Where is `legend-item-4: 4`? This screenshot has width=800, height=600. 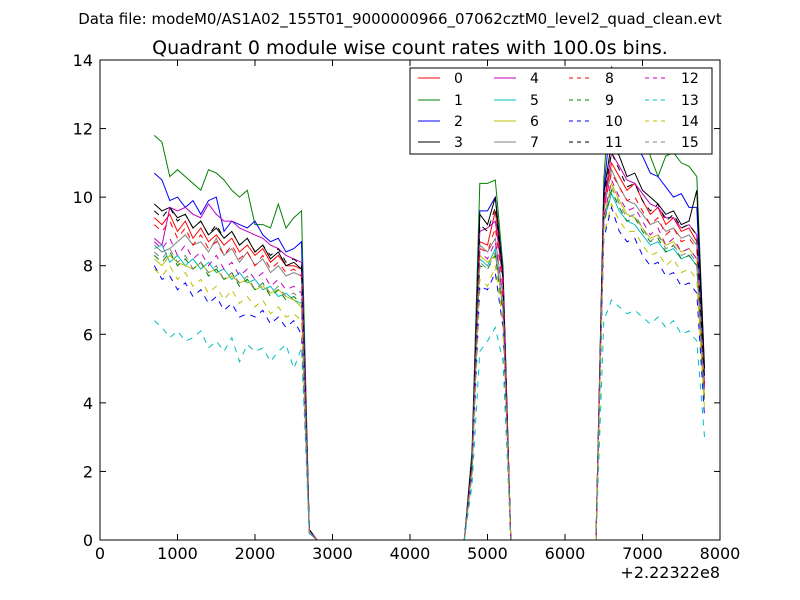
legend-item-4: 4 is located at coordinates (516, 79).